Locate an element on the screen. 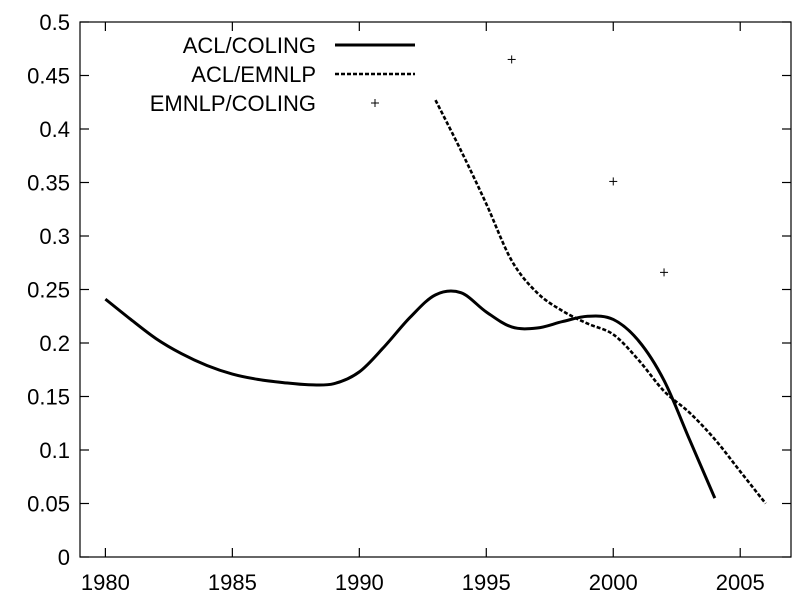 The image size is (801, 603). x-tick-label: 1985 is located at coordinates (232, 582).